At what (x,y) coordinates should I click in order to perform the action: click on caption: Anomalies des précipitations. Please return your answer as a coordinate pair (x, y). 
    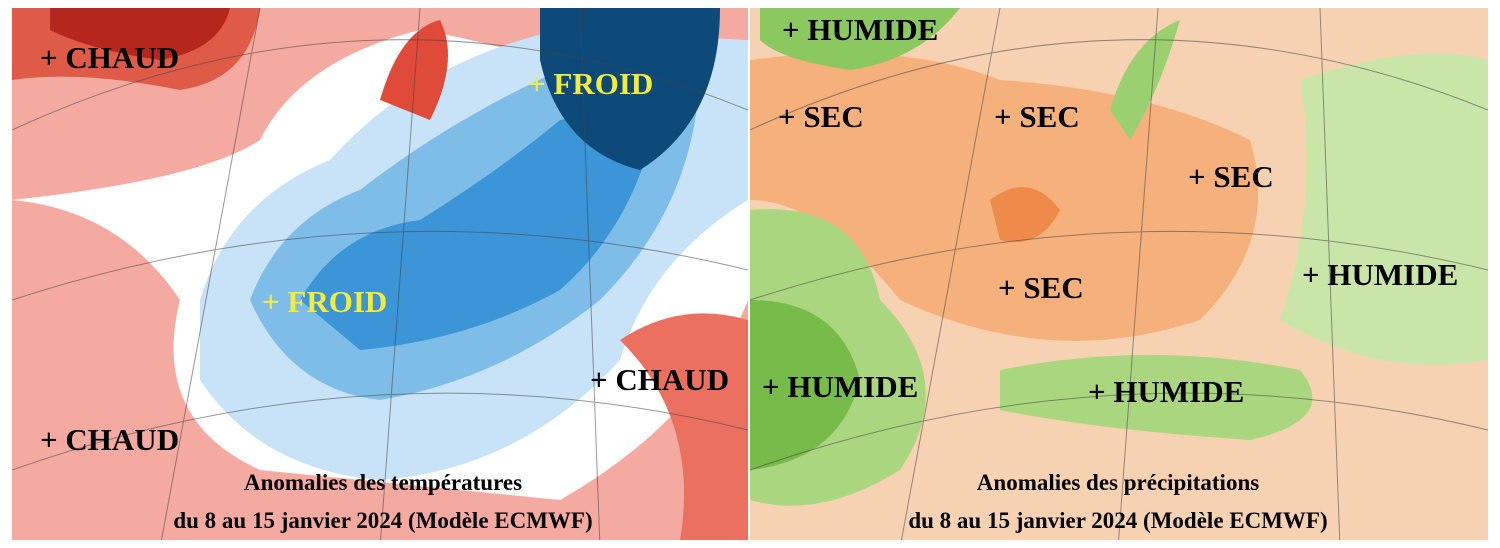
    Looking at the image, I should click on (1118, 482).